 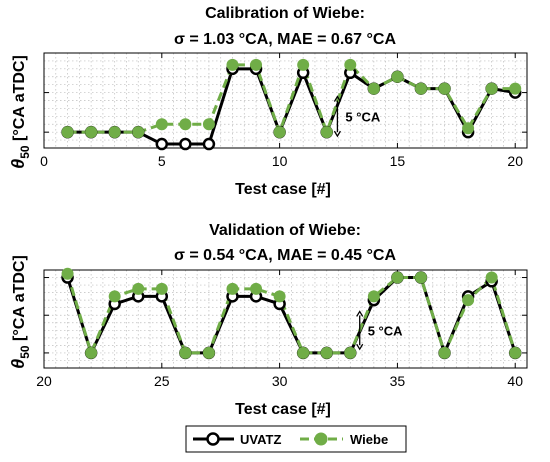 I want to click on chart-1-ylabel-sub: 50, so click(x=25, y=152).